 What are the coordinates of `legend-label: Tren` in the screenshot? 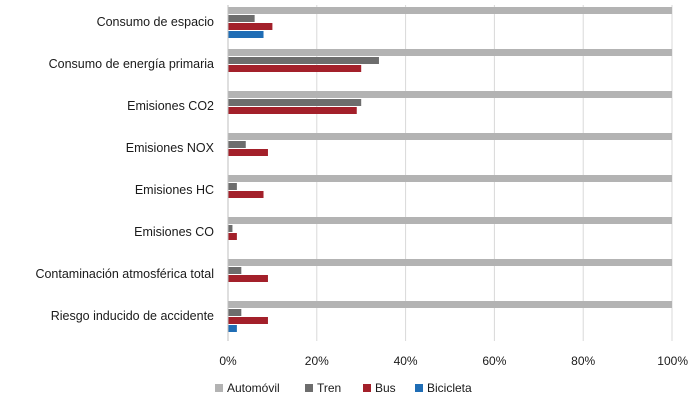 It's located at (329, 388).